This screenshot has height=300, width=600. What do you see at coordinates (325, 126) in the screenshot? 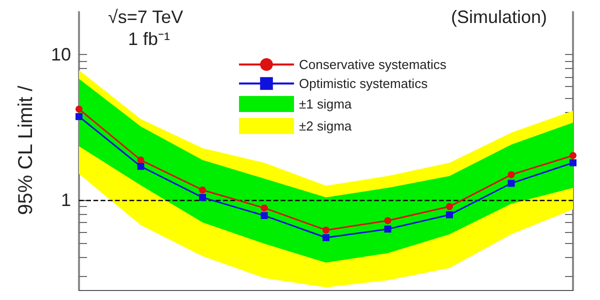
I see `legend-label: ±2 sigma` at bounding box center [325, 126].